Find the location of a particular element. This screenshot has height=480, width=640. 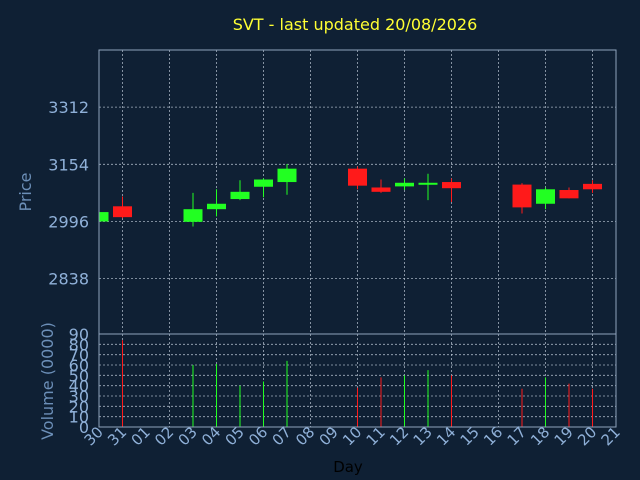

volume-tick-label: 50 is located at coordinates (79, 375).